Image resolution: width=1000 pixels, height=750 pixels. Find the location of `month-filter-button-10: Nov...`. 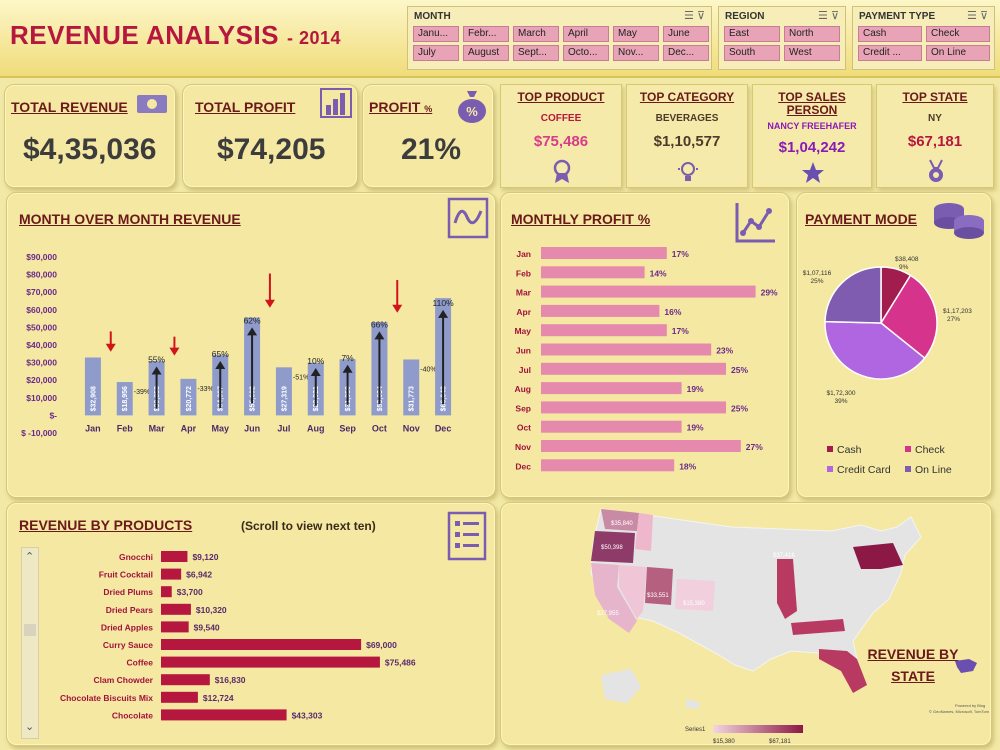

month-filter-button-10: Nov... is located at coordinates (636, 53).